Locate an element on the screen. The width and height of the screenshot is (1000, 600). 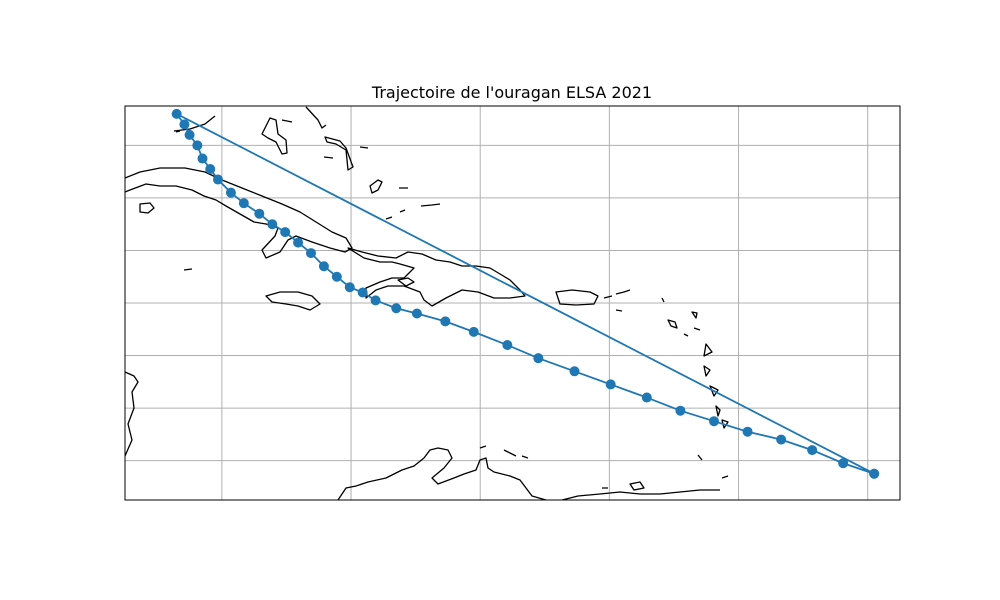
coastline-bahamas-north is located at coordinates (351, 163).